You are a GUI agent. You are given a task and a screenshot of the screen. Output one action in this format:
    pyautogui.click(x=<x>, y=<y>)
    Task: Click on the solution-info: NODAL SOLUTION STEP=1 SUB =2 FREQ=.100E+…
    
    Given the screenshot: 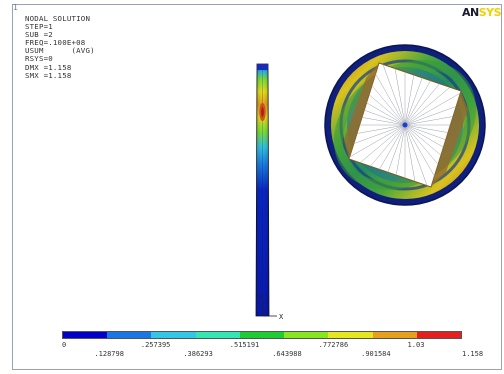 What is the action you would take?
    pyautogui.click(x=60, y=47)
    